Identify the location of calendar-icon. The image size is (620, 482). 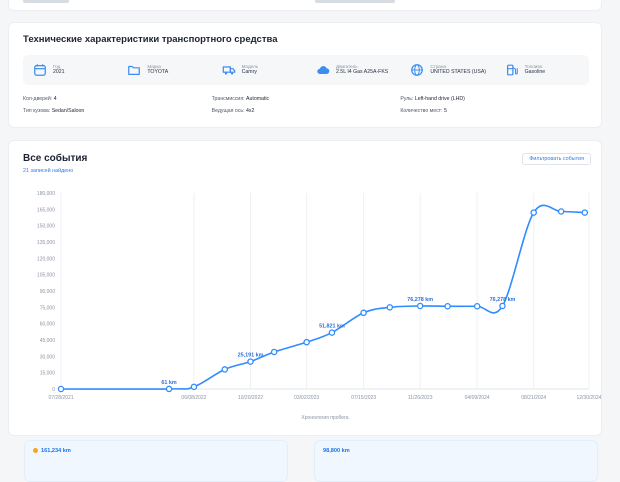
(40, 70).